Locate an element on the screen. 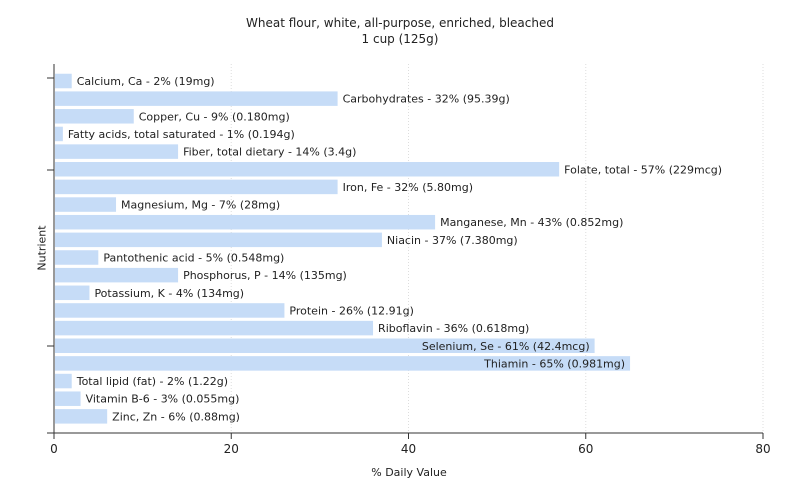  x-tick-label: 0 is located at coordinates (54, 449).